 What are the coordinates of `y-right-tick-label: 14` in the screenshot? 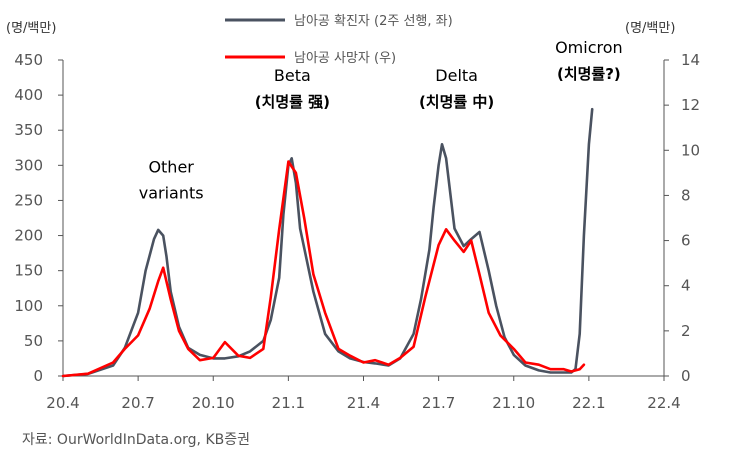 It's located at (690, 60).